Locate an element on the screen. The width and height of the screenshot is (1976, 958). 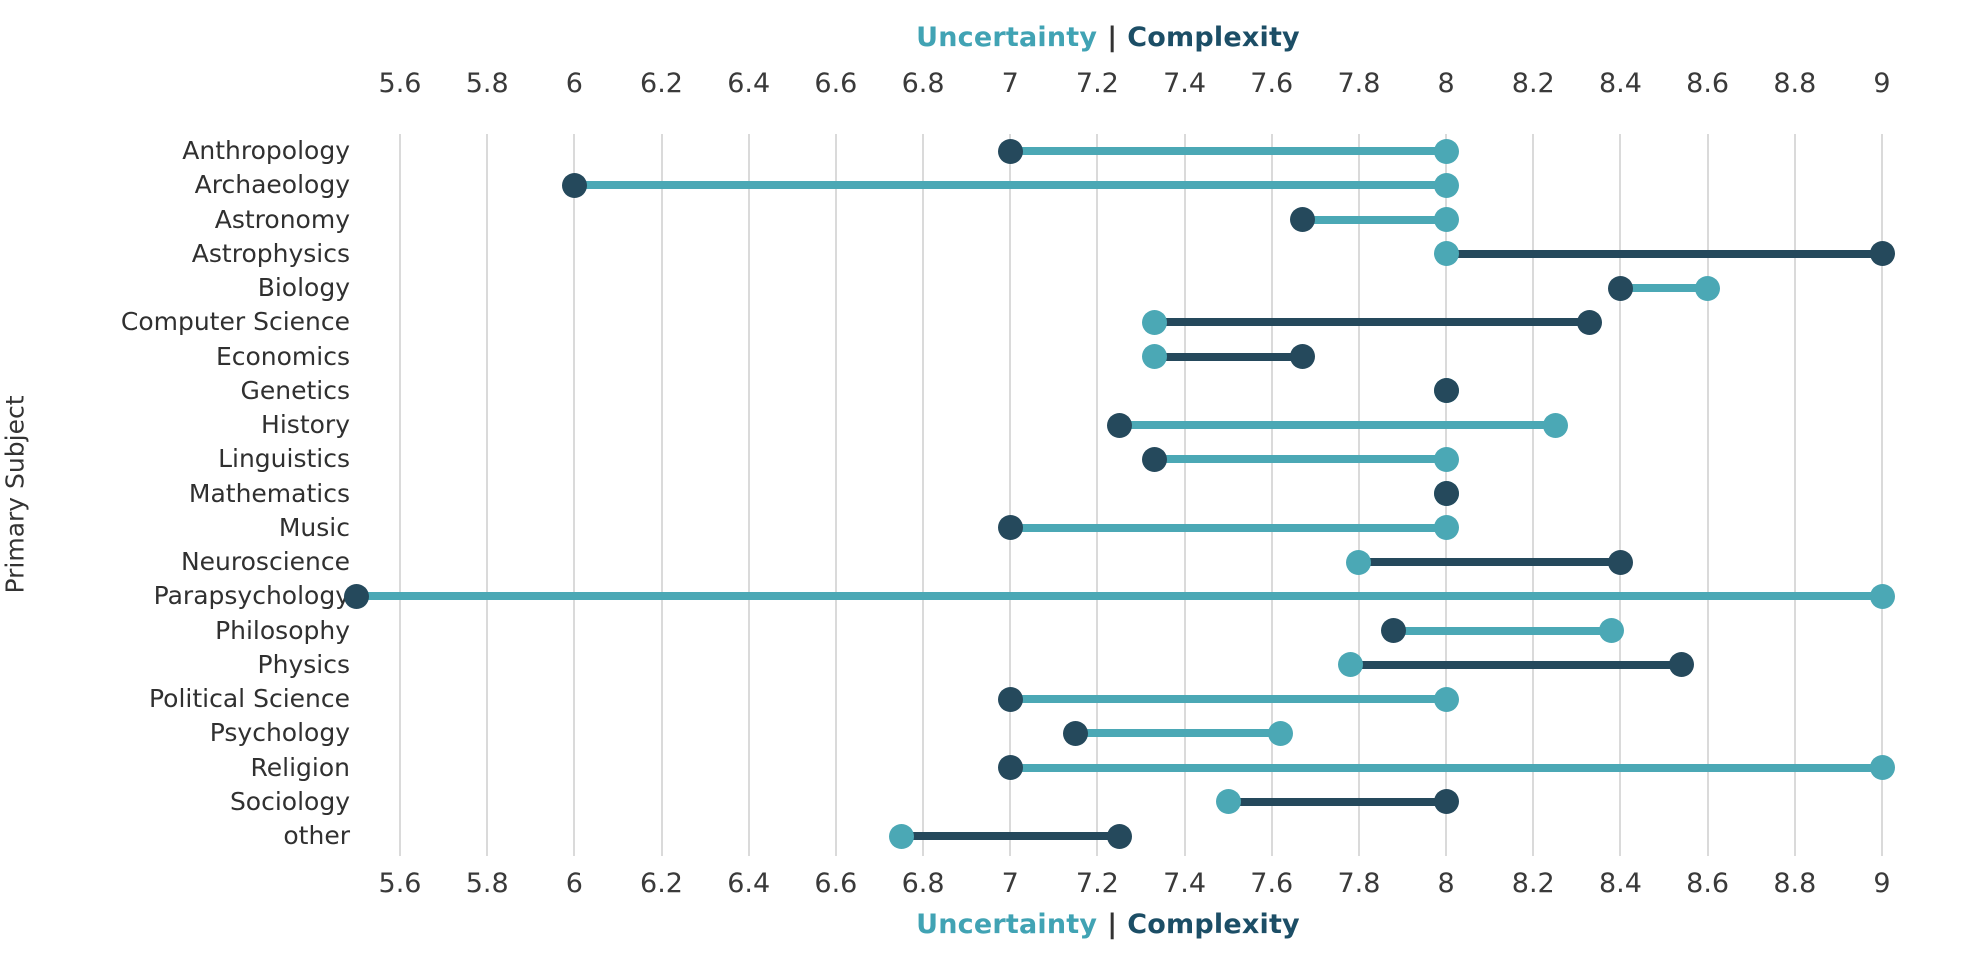
category-label: Genetics is located at coordinates (295, 390).